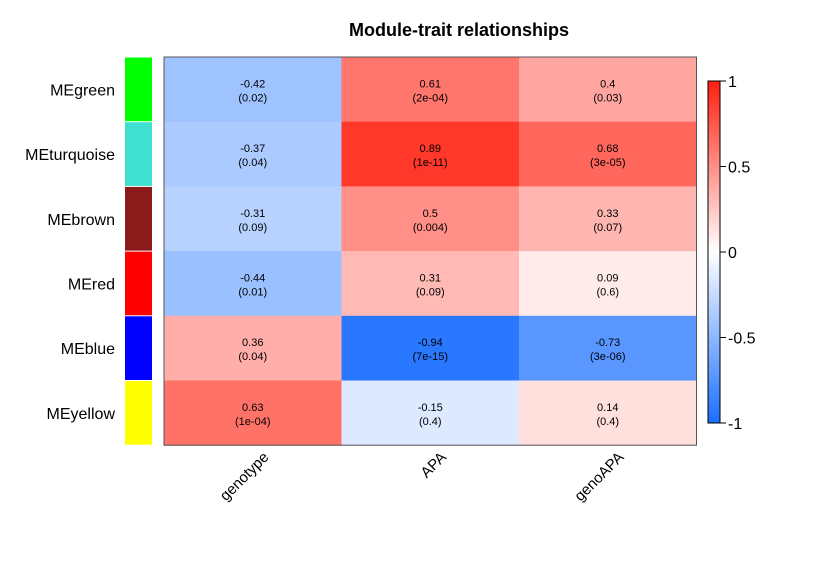  What do you see at coordinates (252, 84) in the screenshot?
I see `cell-correlation-label: -0.42` at bounding box center [252, 84].